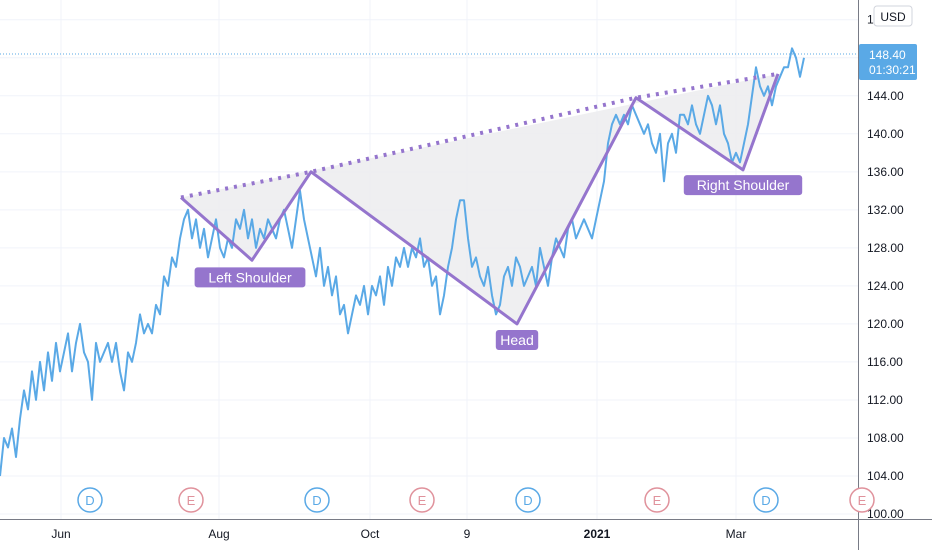 The image size is (932, 555). What do you see at coordinates (887, 55) in the screenshot?
I see `last-price-value: 148.40` at bounding box center [887, 55].